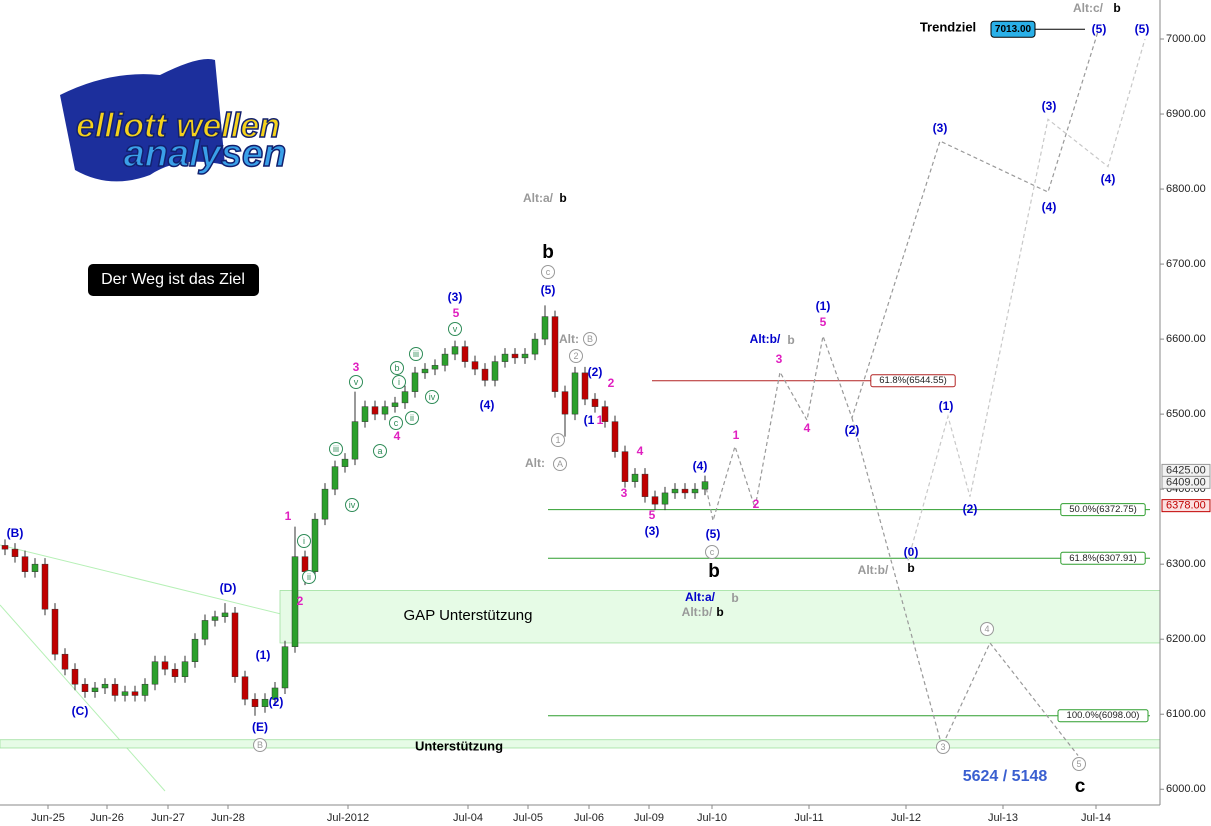  I want to click on x-tick-label: Jul-06, so click(589, 818).